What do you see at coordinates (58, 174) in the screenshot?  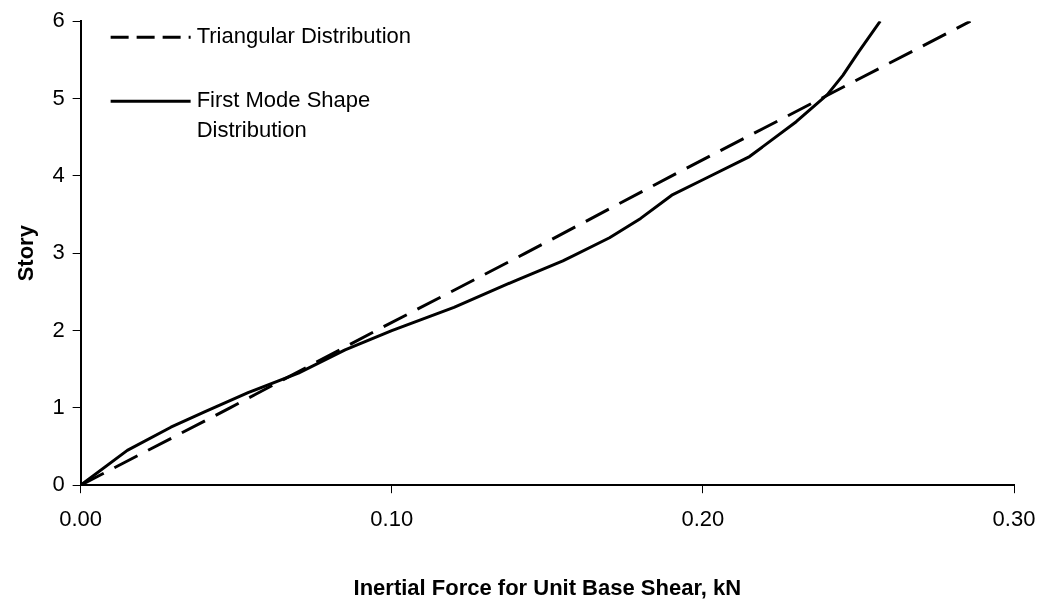 I see `y-tick-label: 4` at bounding box center [58, 174].